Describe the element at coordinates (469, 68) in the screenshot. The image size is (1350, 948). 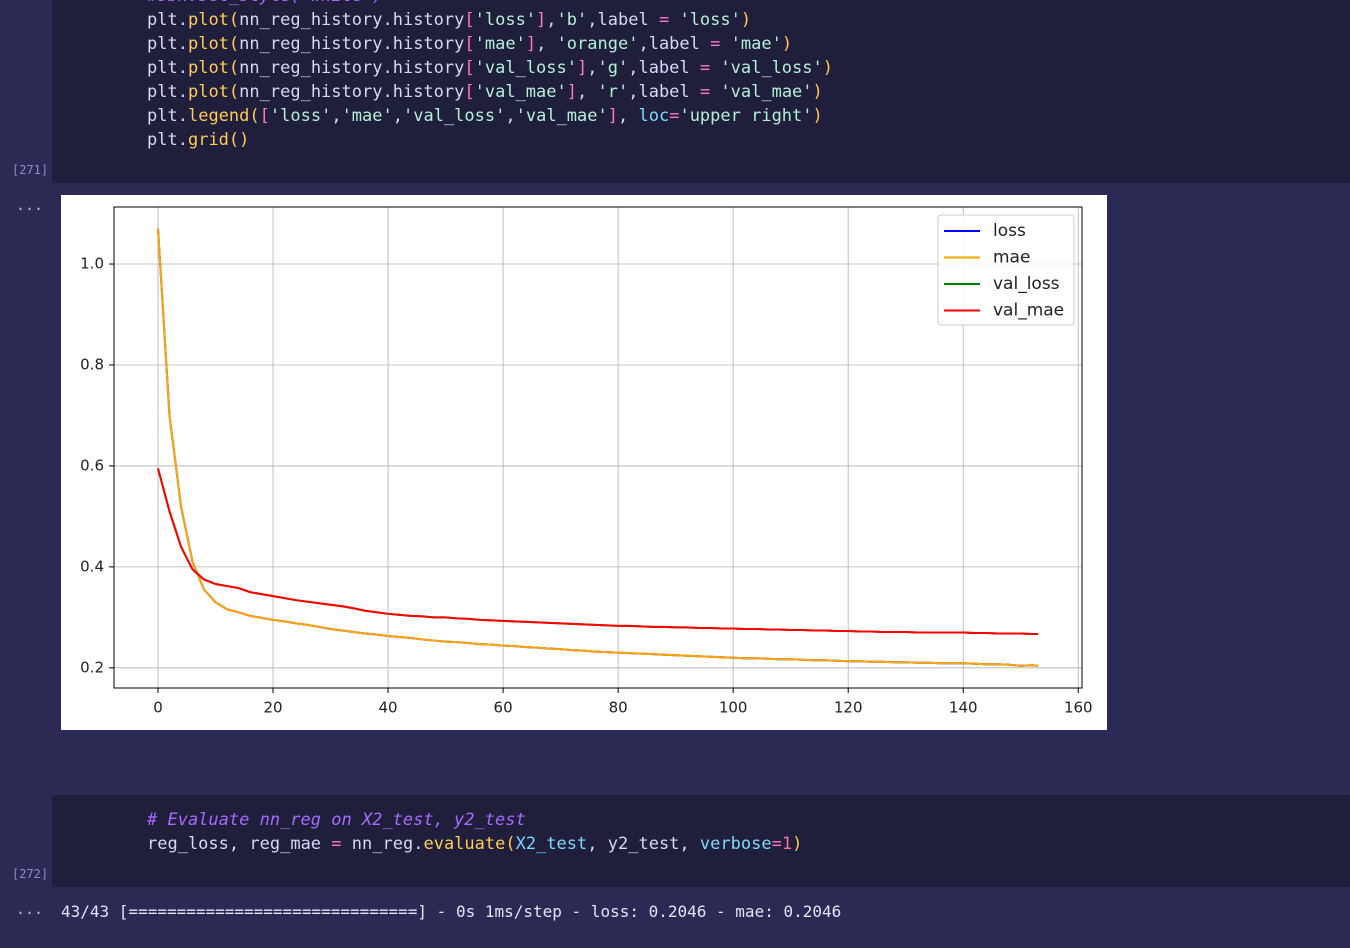
I see `code-token: [` at that location.